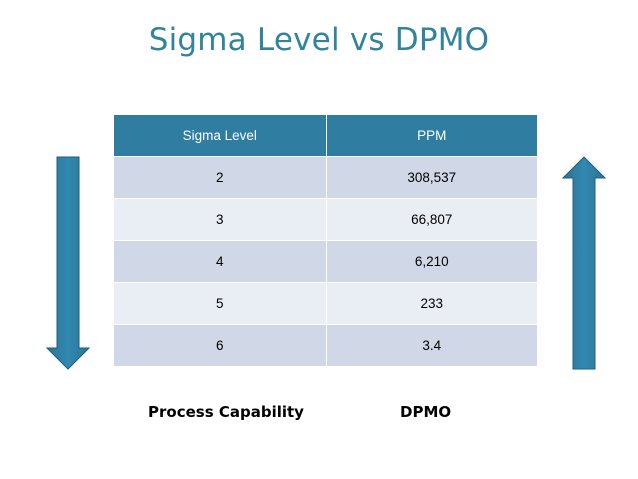  What do you see at coordinates (426, 412) in the screenshot?
I see `dpmo-label: DPMO` at bounding box center [426, 412].